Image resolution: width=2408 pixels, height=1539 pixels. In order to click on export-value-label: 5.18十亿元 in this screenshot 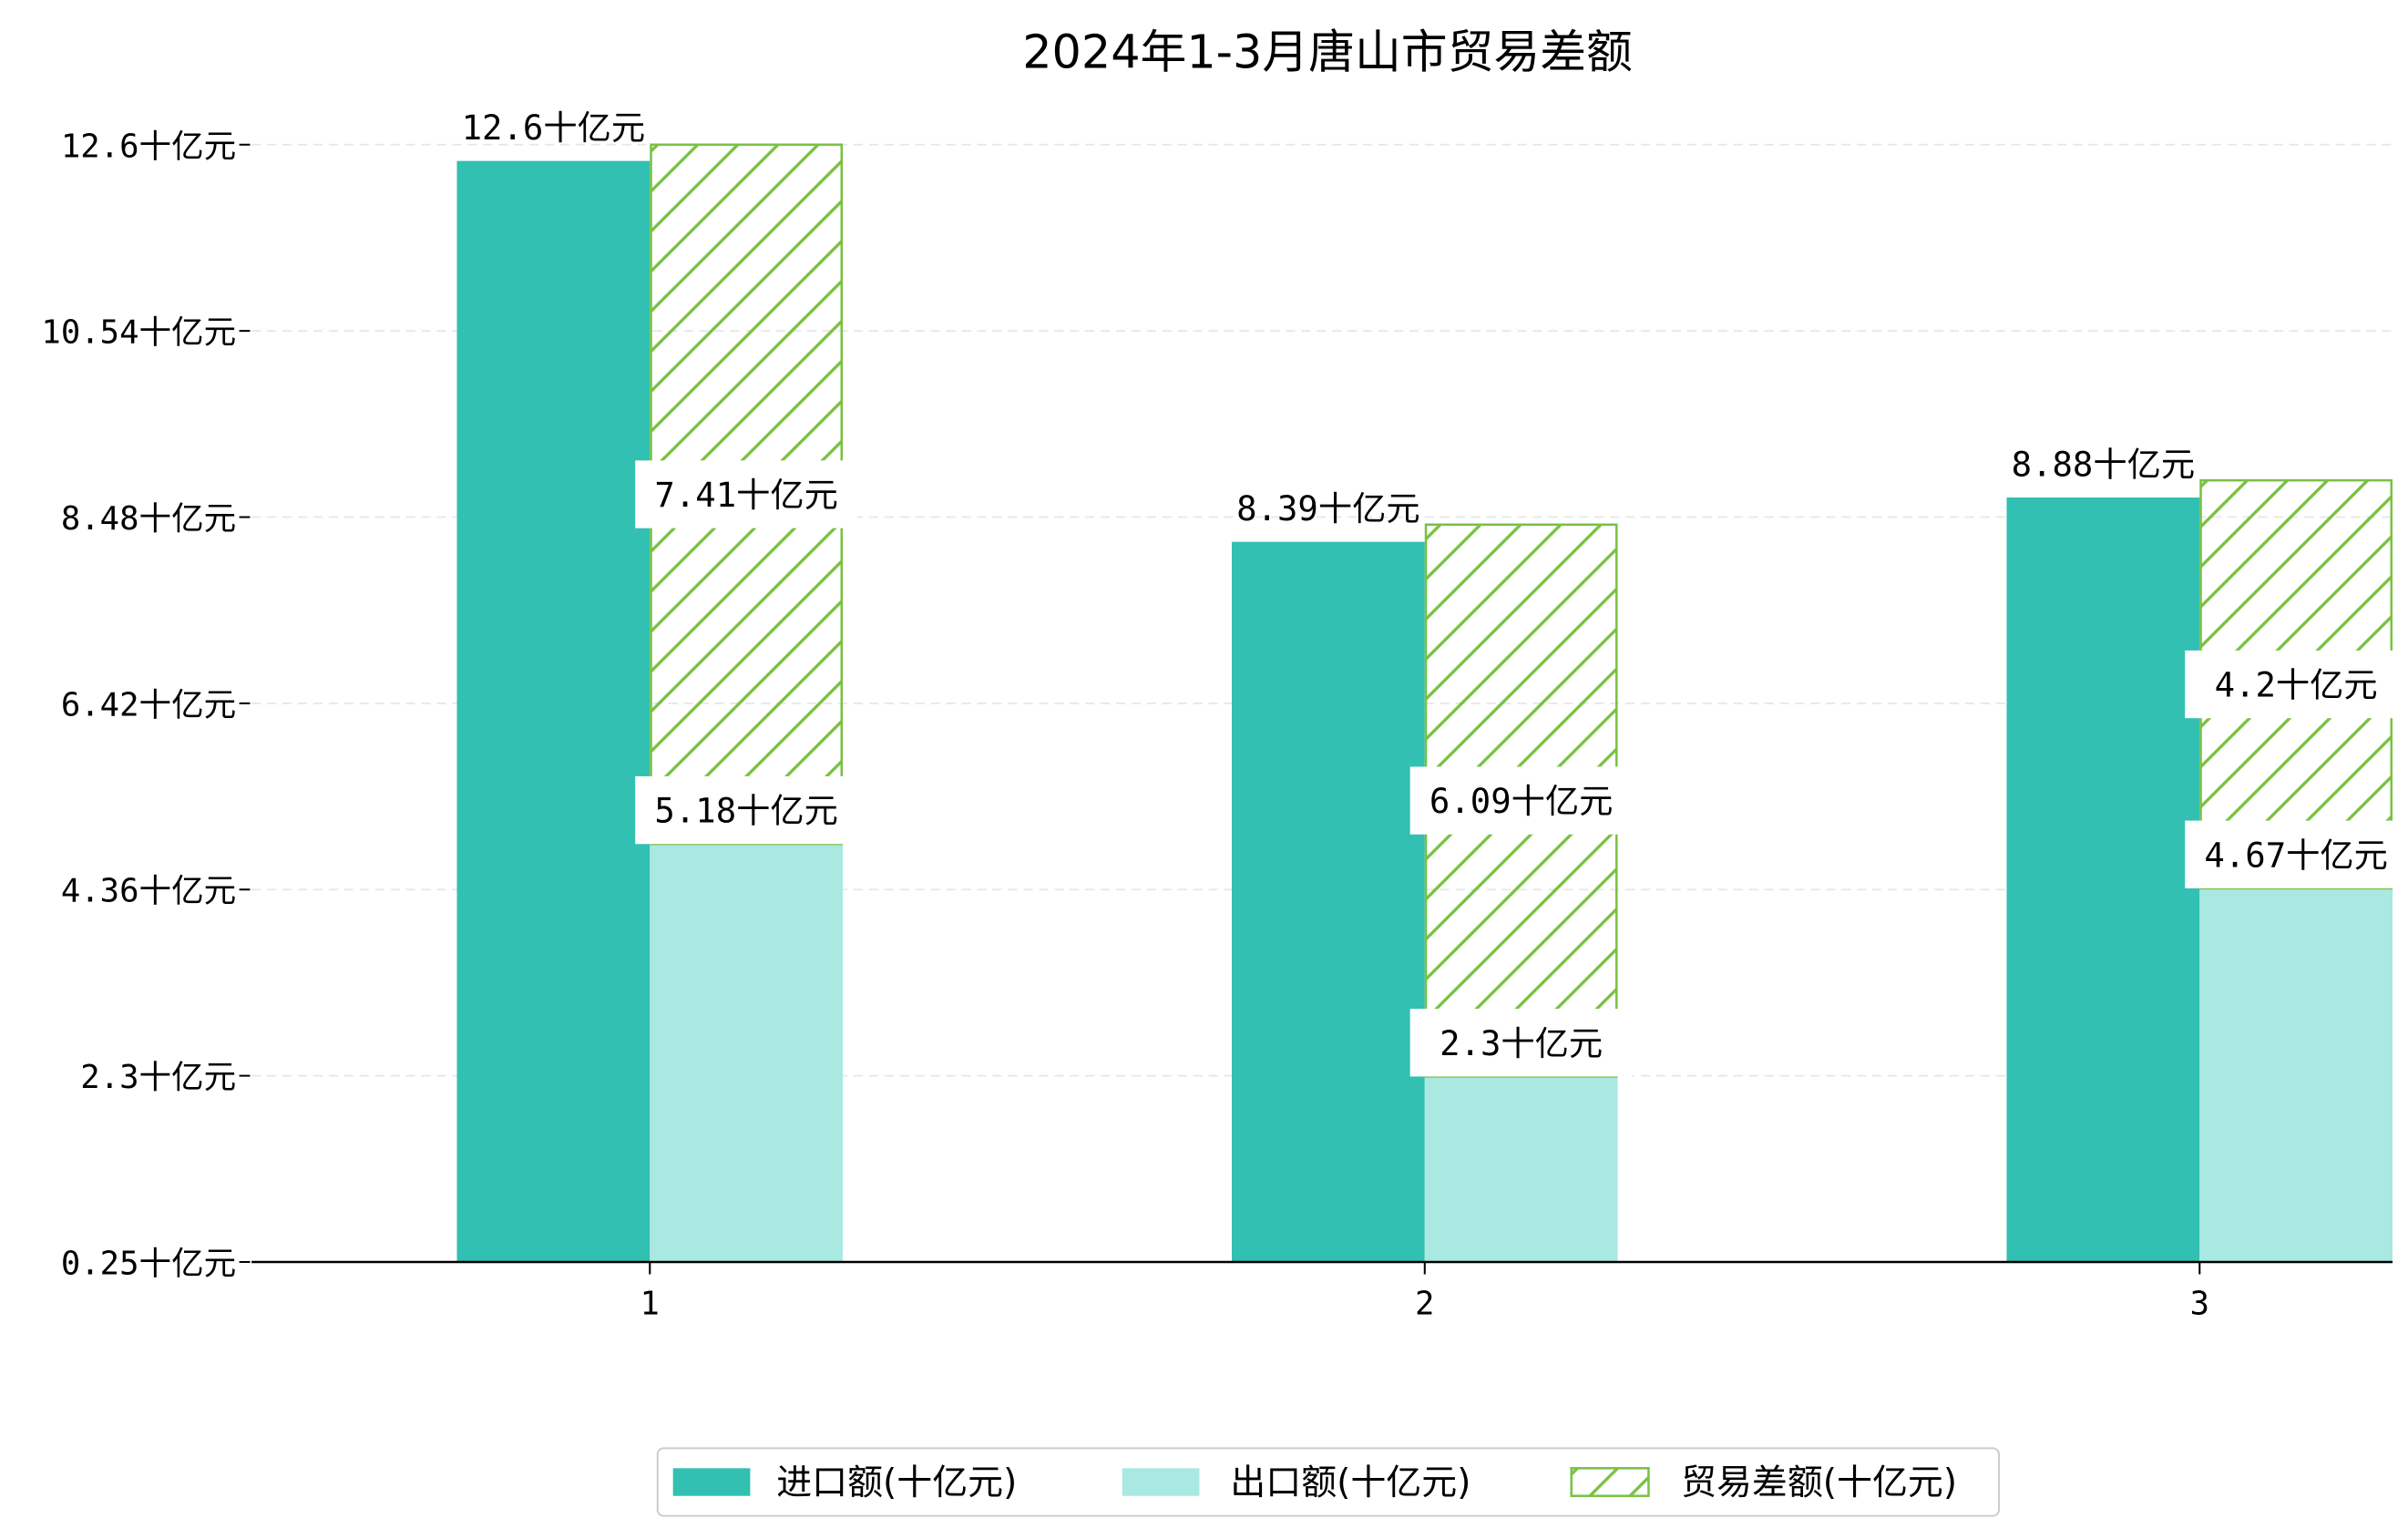, I will do `click(746, 811)`.